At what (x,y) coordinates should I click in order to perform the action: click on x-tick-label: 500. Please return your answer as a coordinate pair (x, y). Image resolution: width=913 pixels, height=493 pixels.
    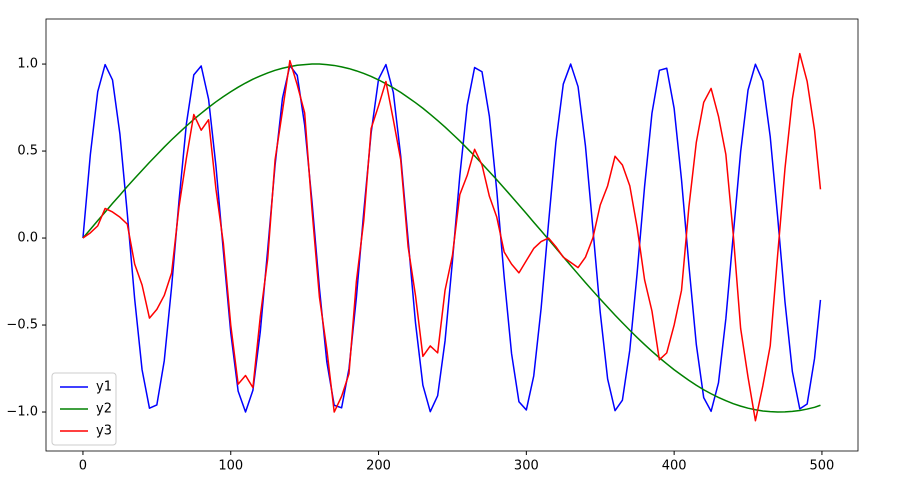
    Looking at the image, I should click on (822, 466).